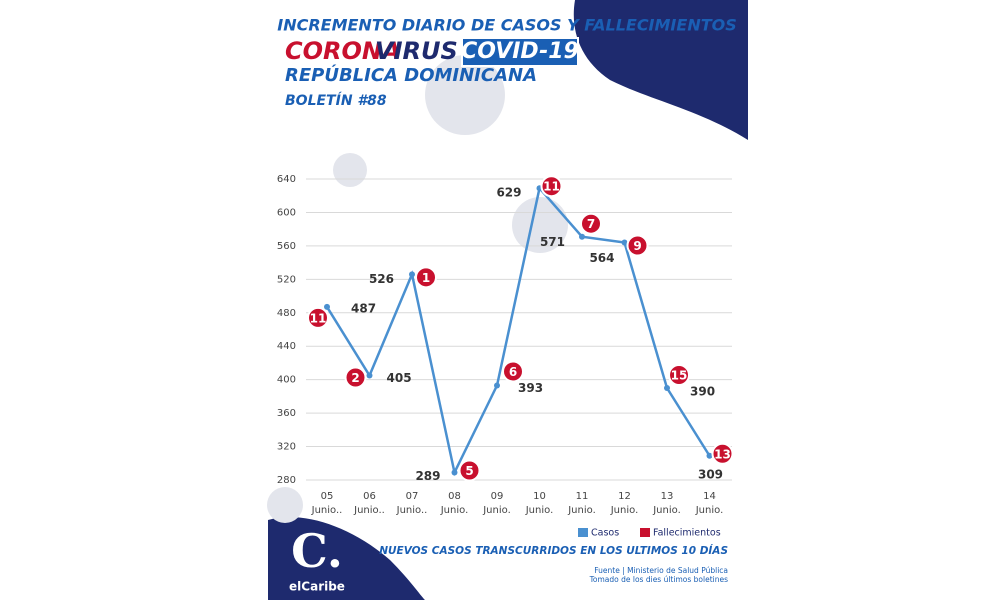  Describe the element at coordinates (346, 558) in the screenshot. I see `decor-bottom` at that location.